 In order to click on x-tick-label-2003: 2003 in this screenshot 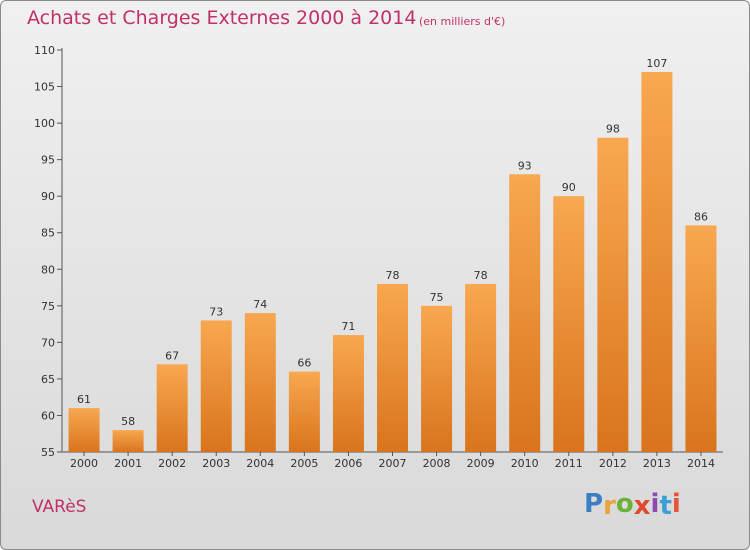, I will do `click(216, 463)`.